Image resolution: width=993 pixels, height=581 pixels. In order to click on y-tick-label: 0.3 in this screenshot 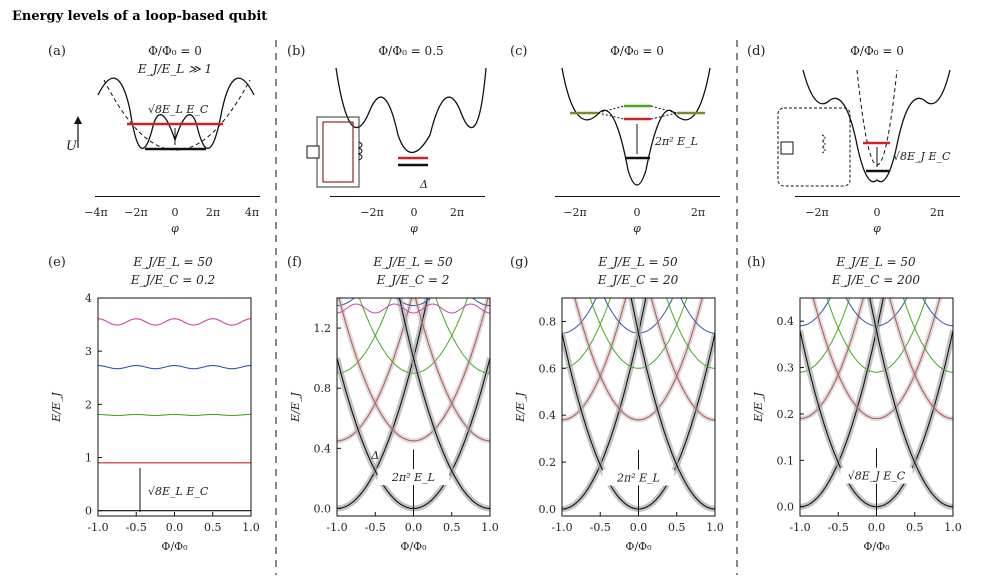, I will do `click(786, 368)`.